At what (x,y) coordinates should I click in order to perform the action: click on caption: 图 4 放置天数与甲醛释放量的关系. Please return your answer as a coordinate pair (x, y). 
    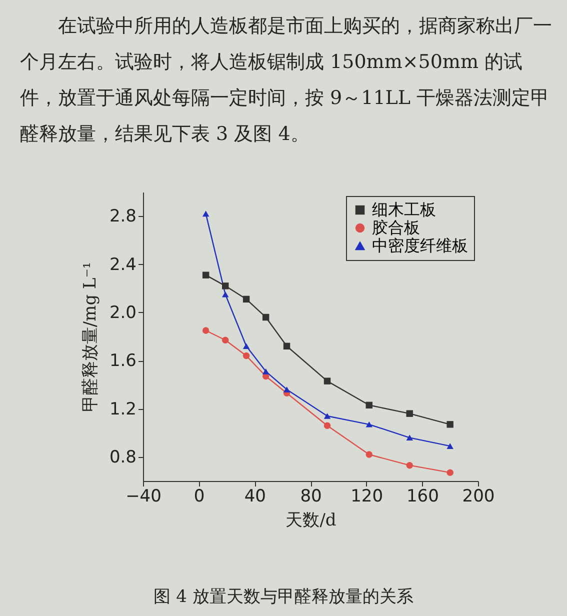
    Looking at the image, I should click on (283, 597).